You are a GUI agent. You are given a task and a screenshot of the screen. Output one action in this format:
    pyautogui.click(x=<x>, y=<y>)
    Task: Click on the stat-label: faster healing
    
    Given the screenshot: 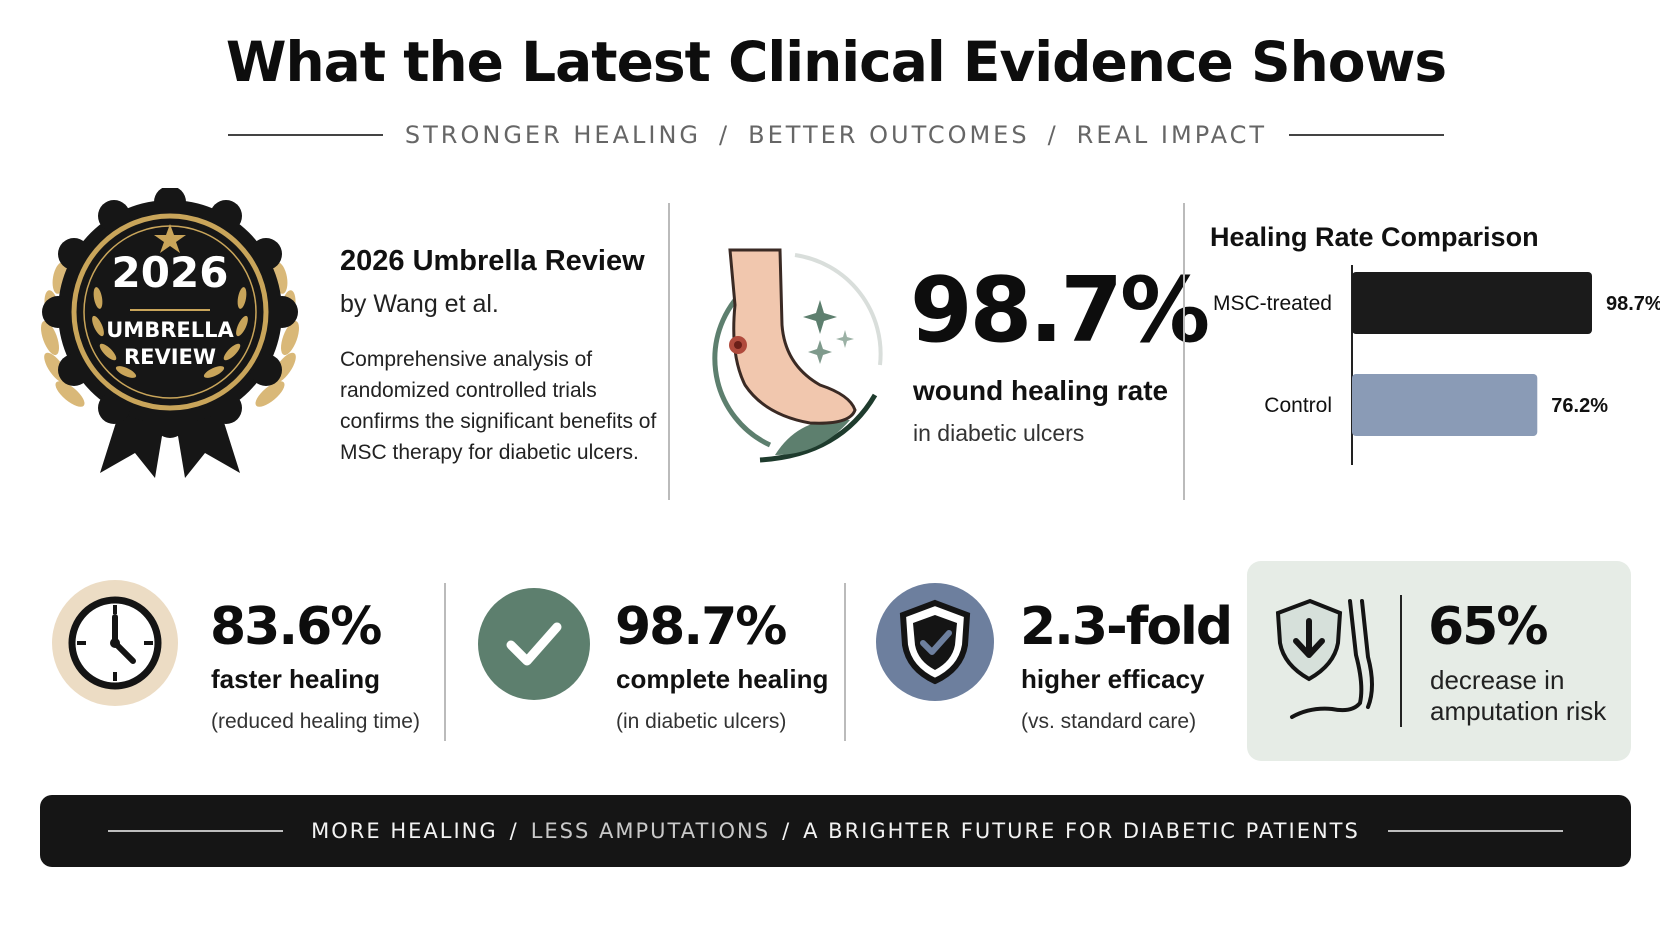 What is the action you would take?
    pyautogui.click(x=296, y=679)
    